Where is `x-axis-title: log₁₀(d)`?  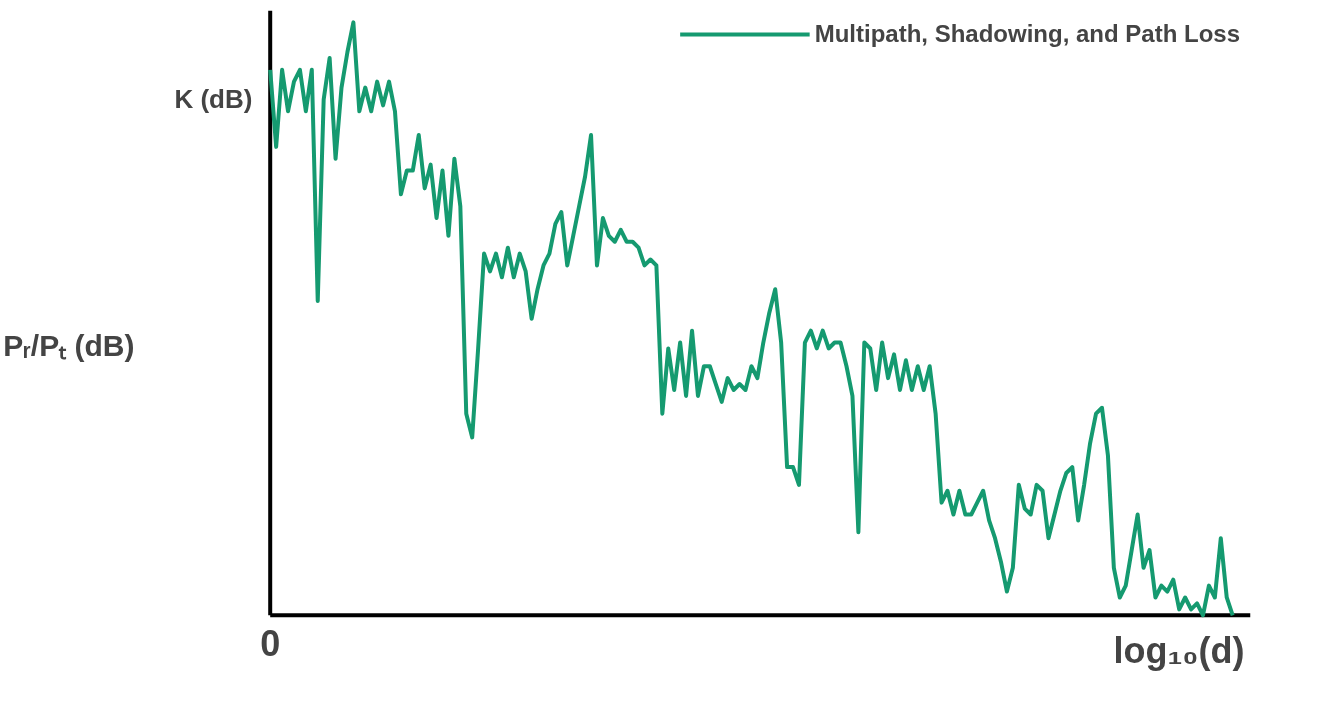 x-axis-title: log₁₀(d) is located at coordinates (1179, 651).